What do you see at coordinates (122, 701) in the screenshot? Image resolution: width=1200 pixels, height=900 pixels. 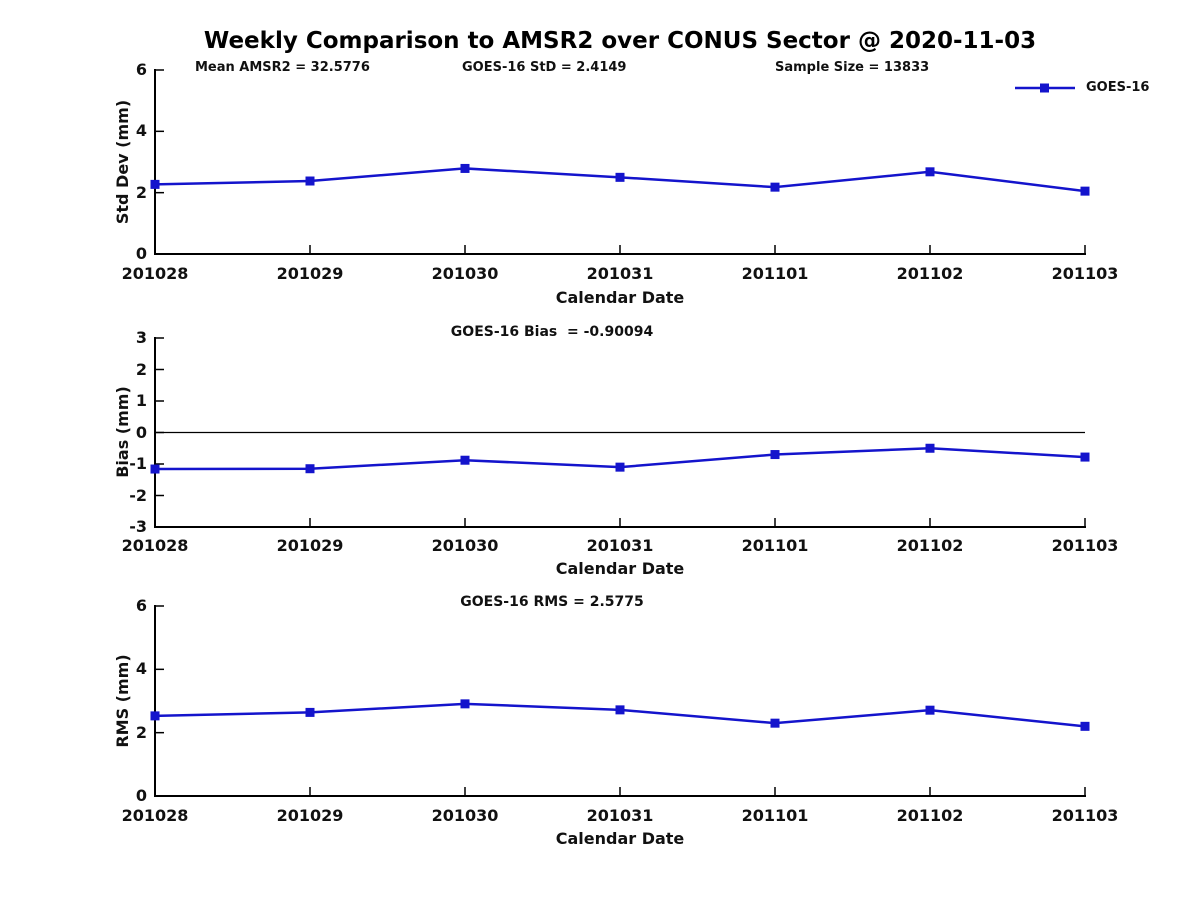 I see `y-axis-title-rms: RMS (mm)` at bounding box center [122, 701].